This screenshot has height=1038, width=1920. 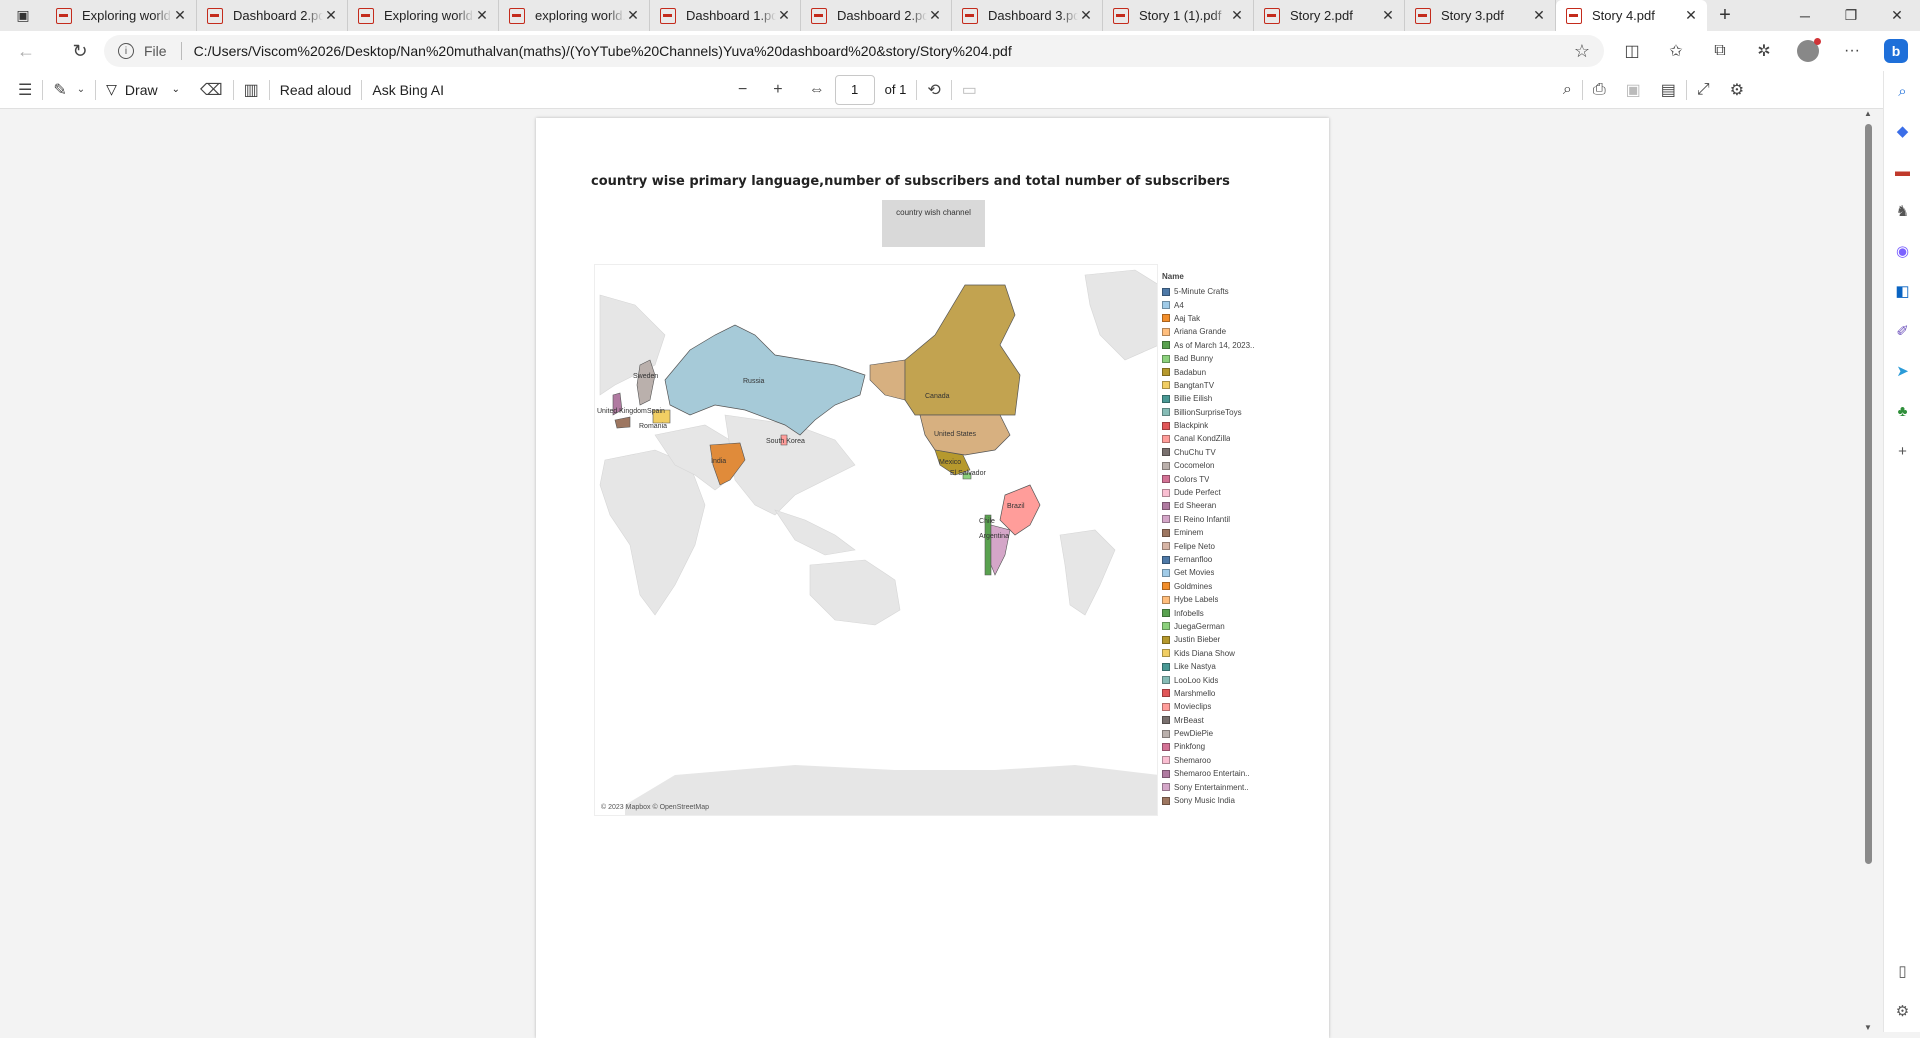 I want to click on search-icon: ⌕, so click(x=1902, y=91).